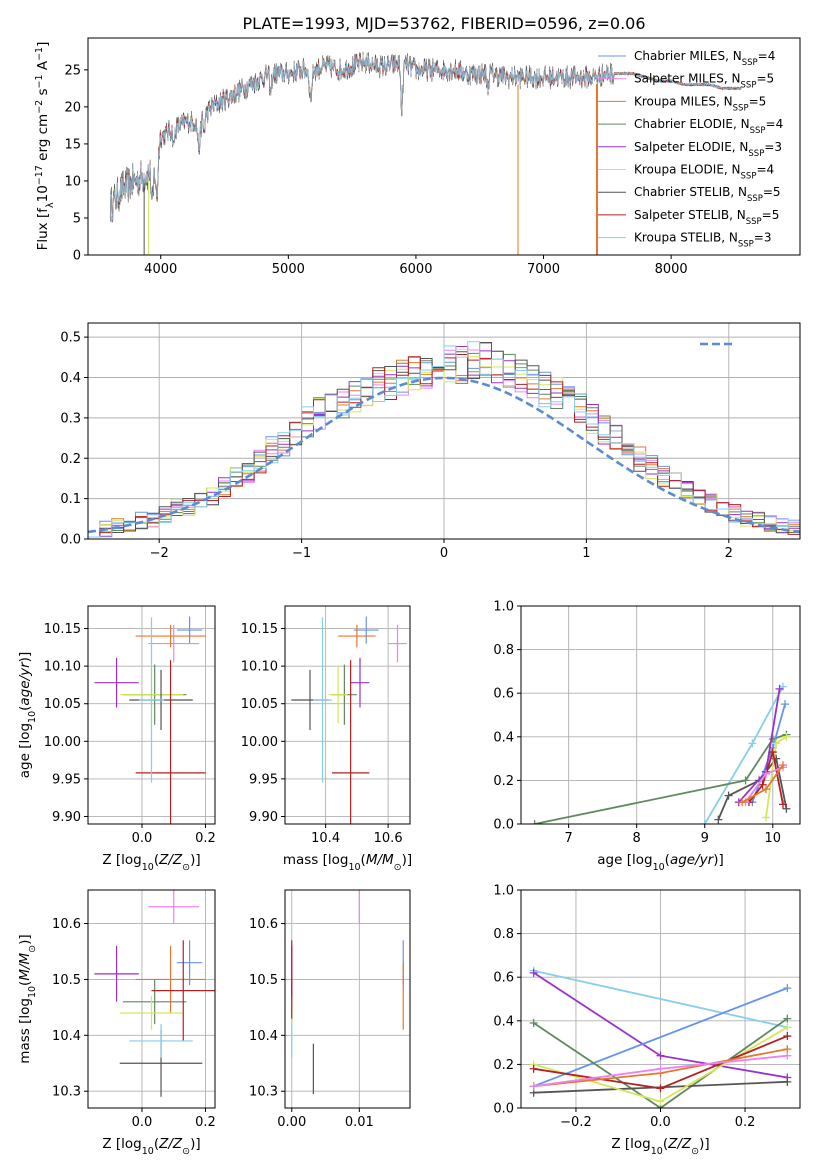 This screenshot has width=819, height=1170. Describe the element at coordinates (259, 629) in the screenshot. I see `y-tick-label: 10.15` at that location.